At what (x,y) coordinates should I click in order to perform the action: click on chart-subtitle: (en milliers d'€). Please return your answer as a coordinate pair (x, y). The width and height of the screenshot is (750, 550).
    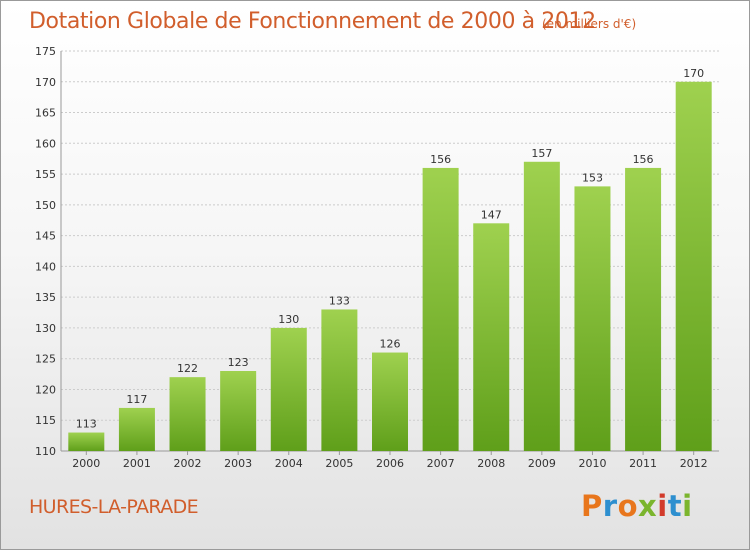
    Looking at the image, I should click on (589, 24).